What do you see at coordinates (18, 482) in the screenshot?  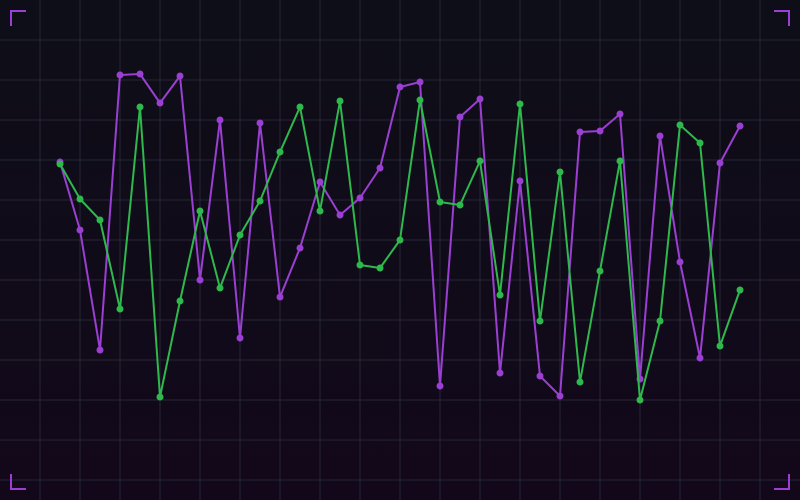 I see `corner-bottom-left` at bounding box center [18, 482].